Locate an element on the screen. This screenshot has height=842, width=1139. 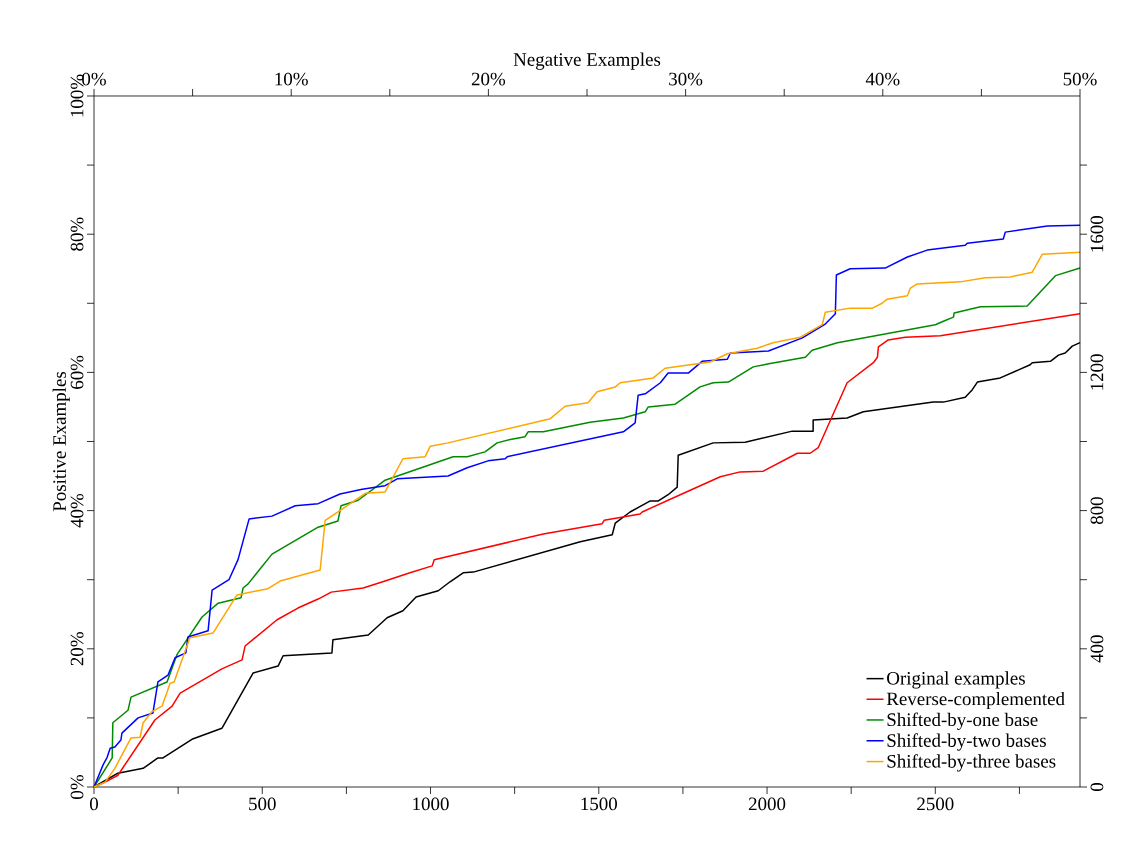
y2-tick-label: 400 is located at coordinates (1097, 649).